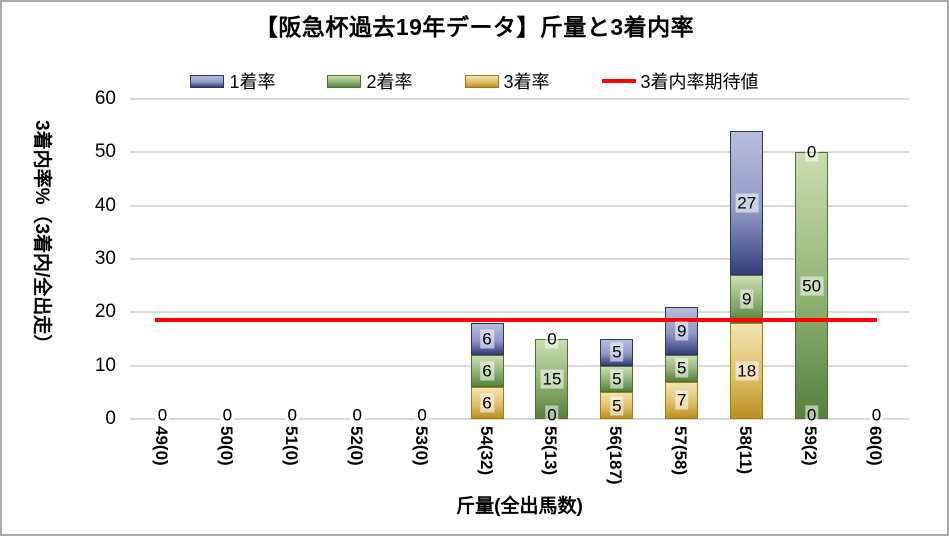 Image resolution: width=949 pixels, height=536 pixels. What do you see at coordinates (252, 82) in the screenshot?
I see `legend-label: 1着率` at bounding box center [252, 82].